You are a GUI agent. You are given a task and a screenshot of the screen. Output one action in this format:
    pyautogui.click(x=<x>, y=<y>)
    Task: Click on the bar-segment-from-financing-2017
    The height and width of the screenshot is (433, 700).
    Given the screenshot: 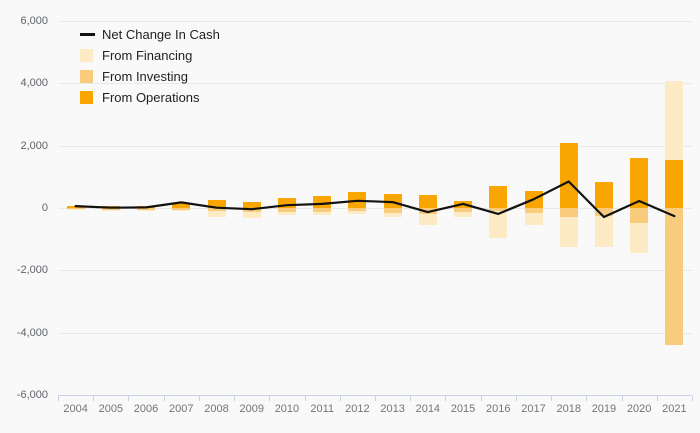 What is the action you would take?
    pyautogui.click(x=533, y=219)
    